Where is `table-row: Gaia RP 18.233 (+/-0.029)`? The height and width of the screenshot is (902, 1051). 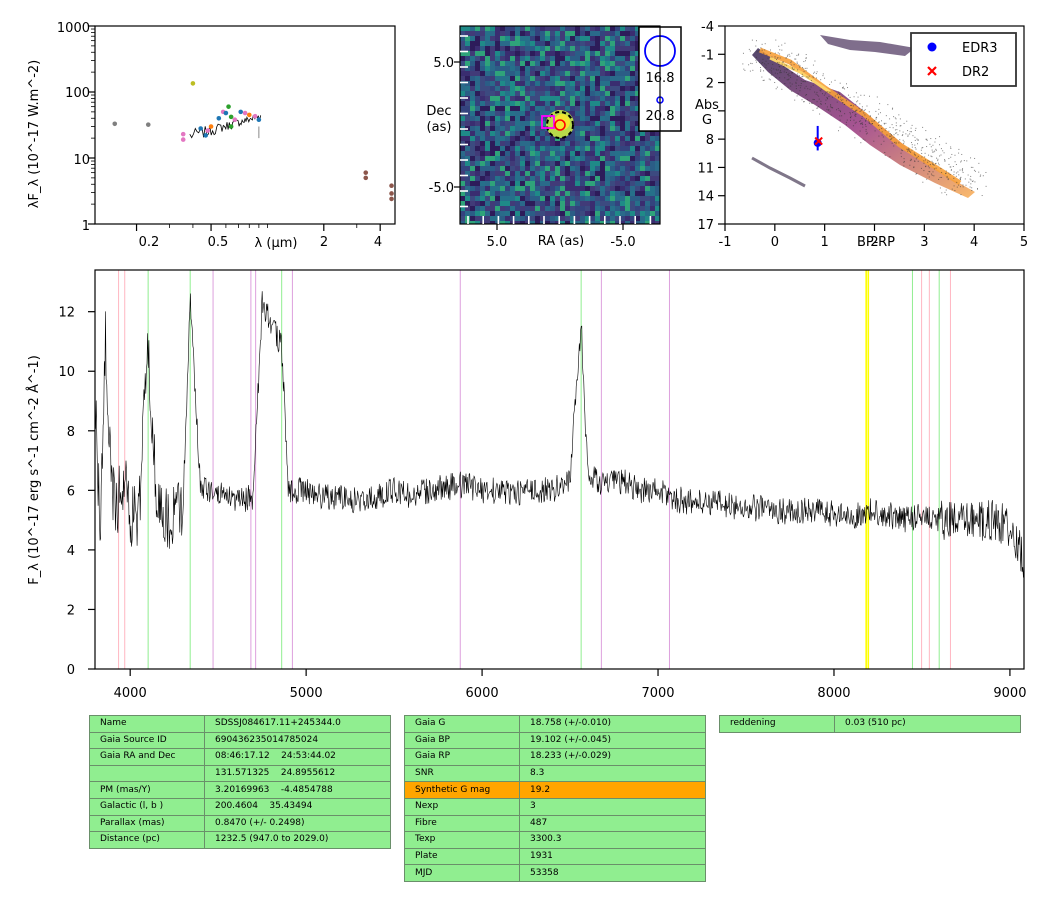
table-row: Gaia RP 18.233 (+/-0.029) is located at coordinates (555, 757).